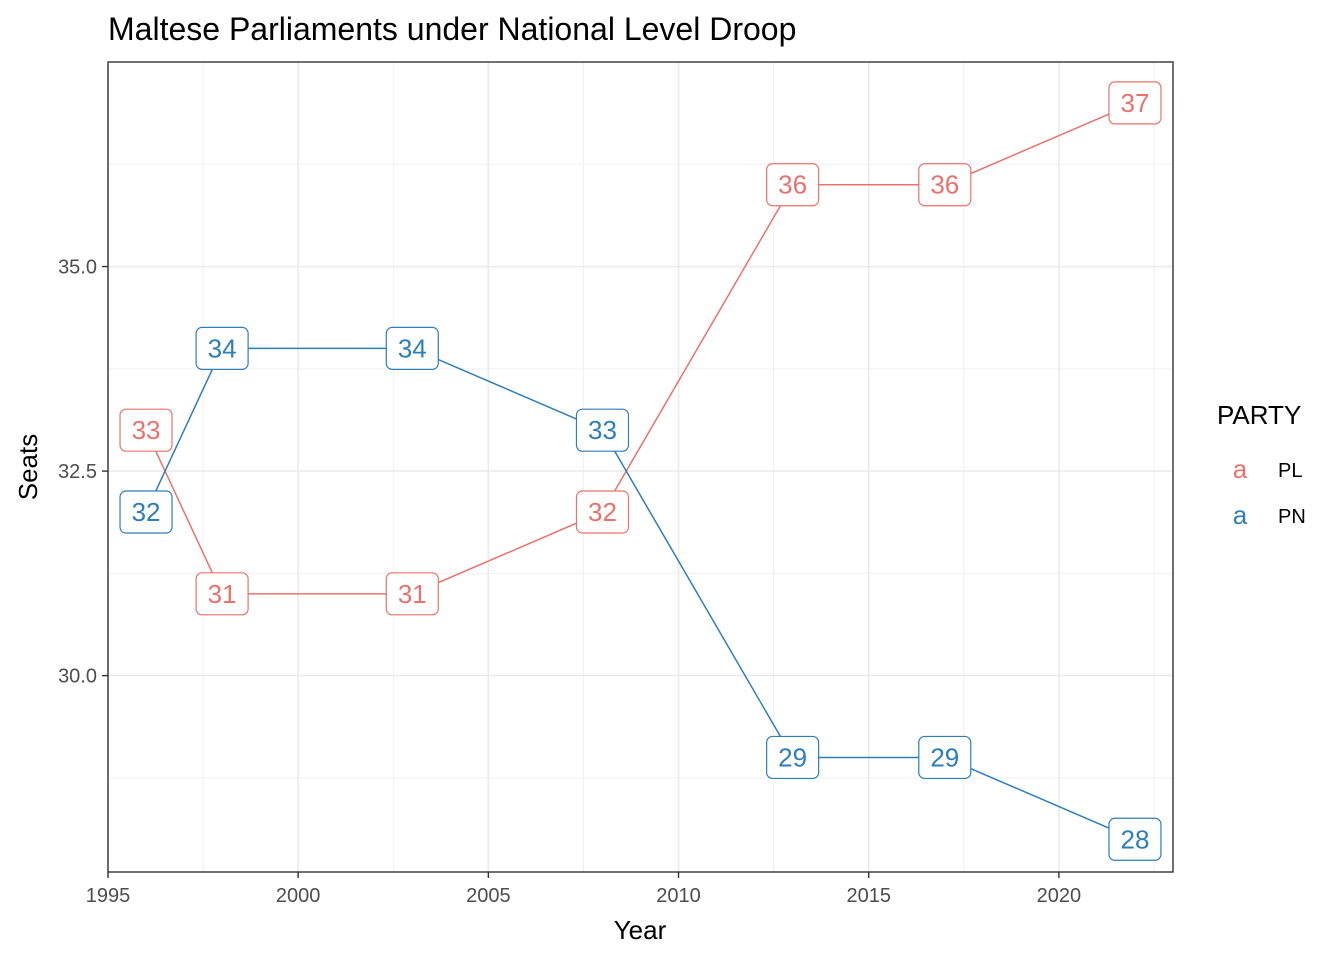 This screenshot has width=1344, height=960. I want to click on y-axis: 30.0 32.5 35.0, so click(83, 472).